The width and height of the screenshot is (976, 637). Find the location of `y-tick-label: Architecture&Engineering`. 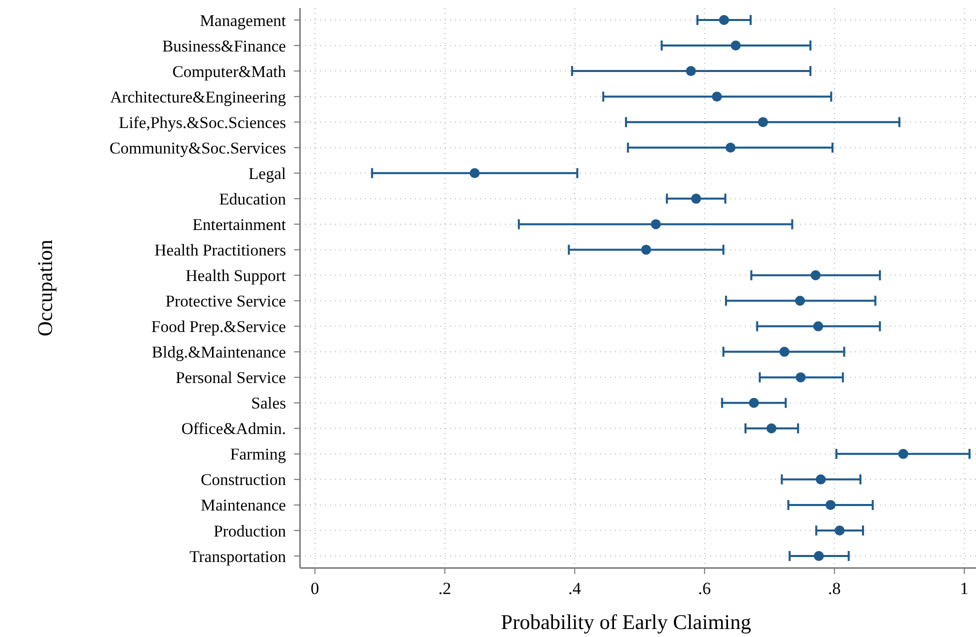

y-tick-label: Architecture&Engineering is located at coordinates (198, 96).